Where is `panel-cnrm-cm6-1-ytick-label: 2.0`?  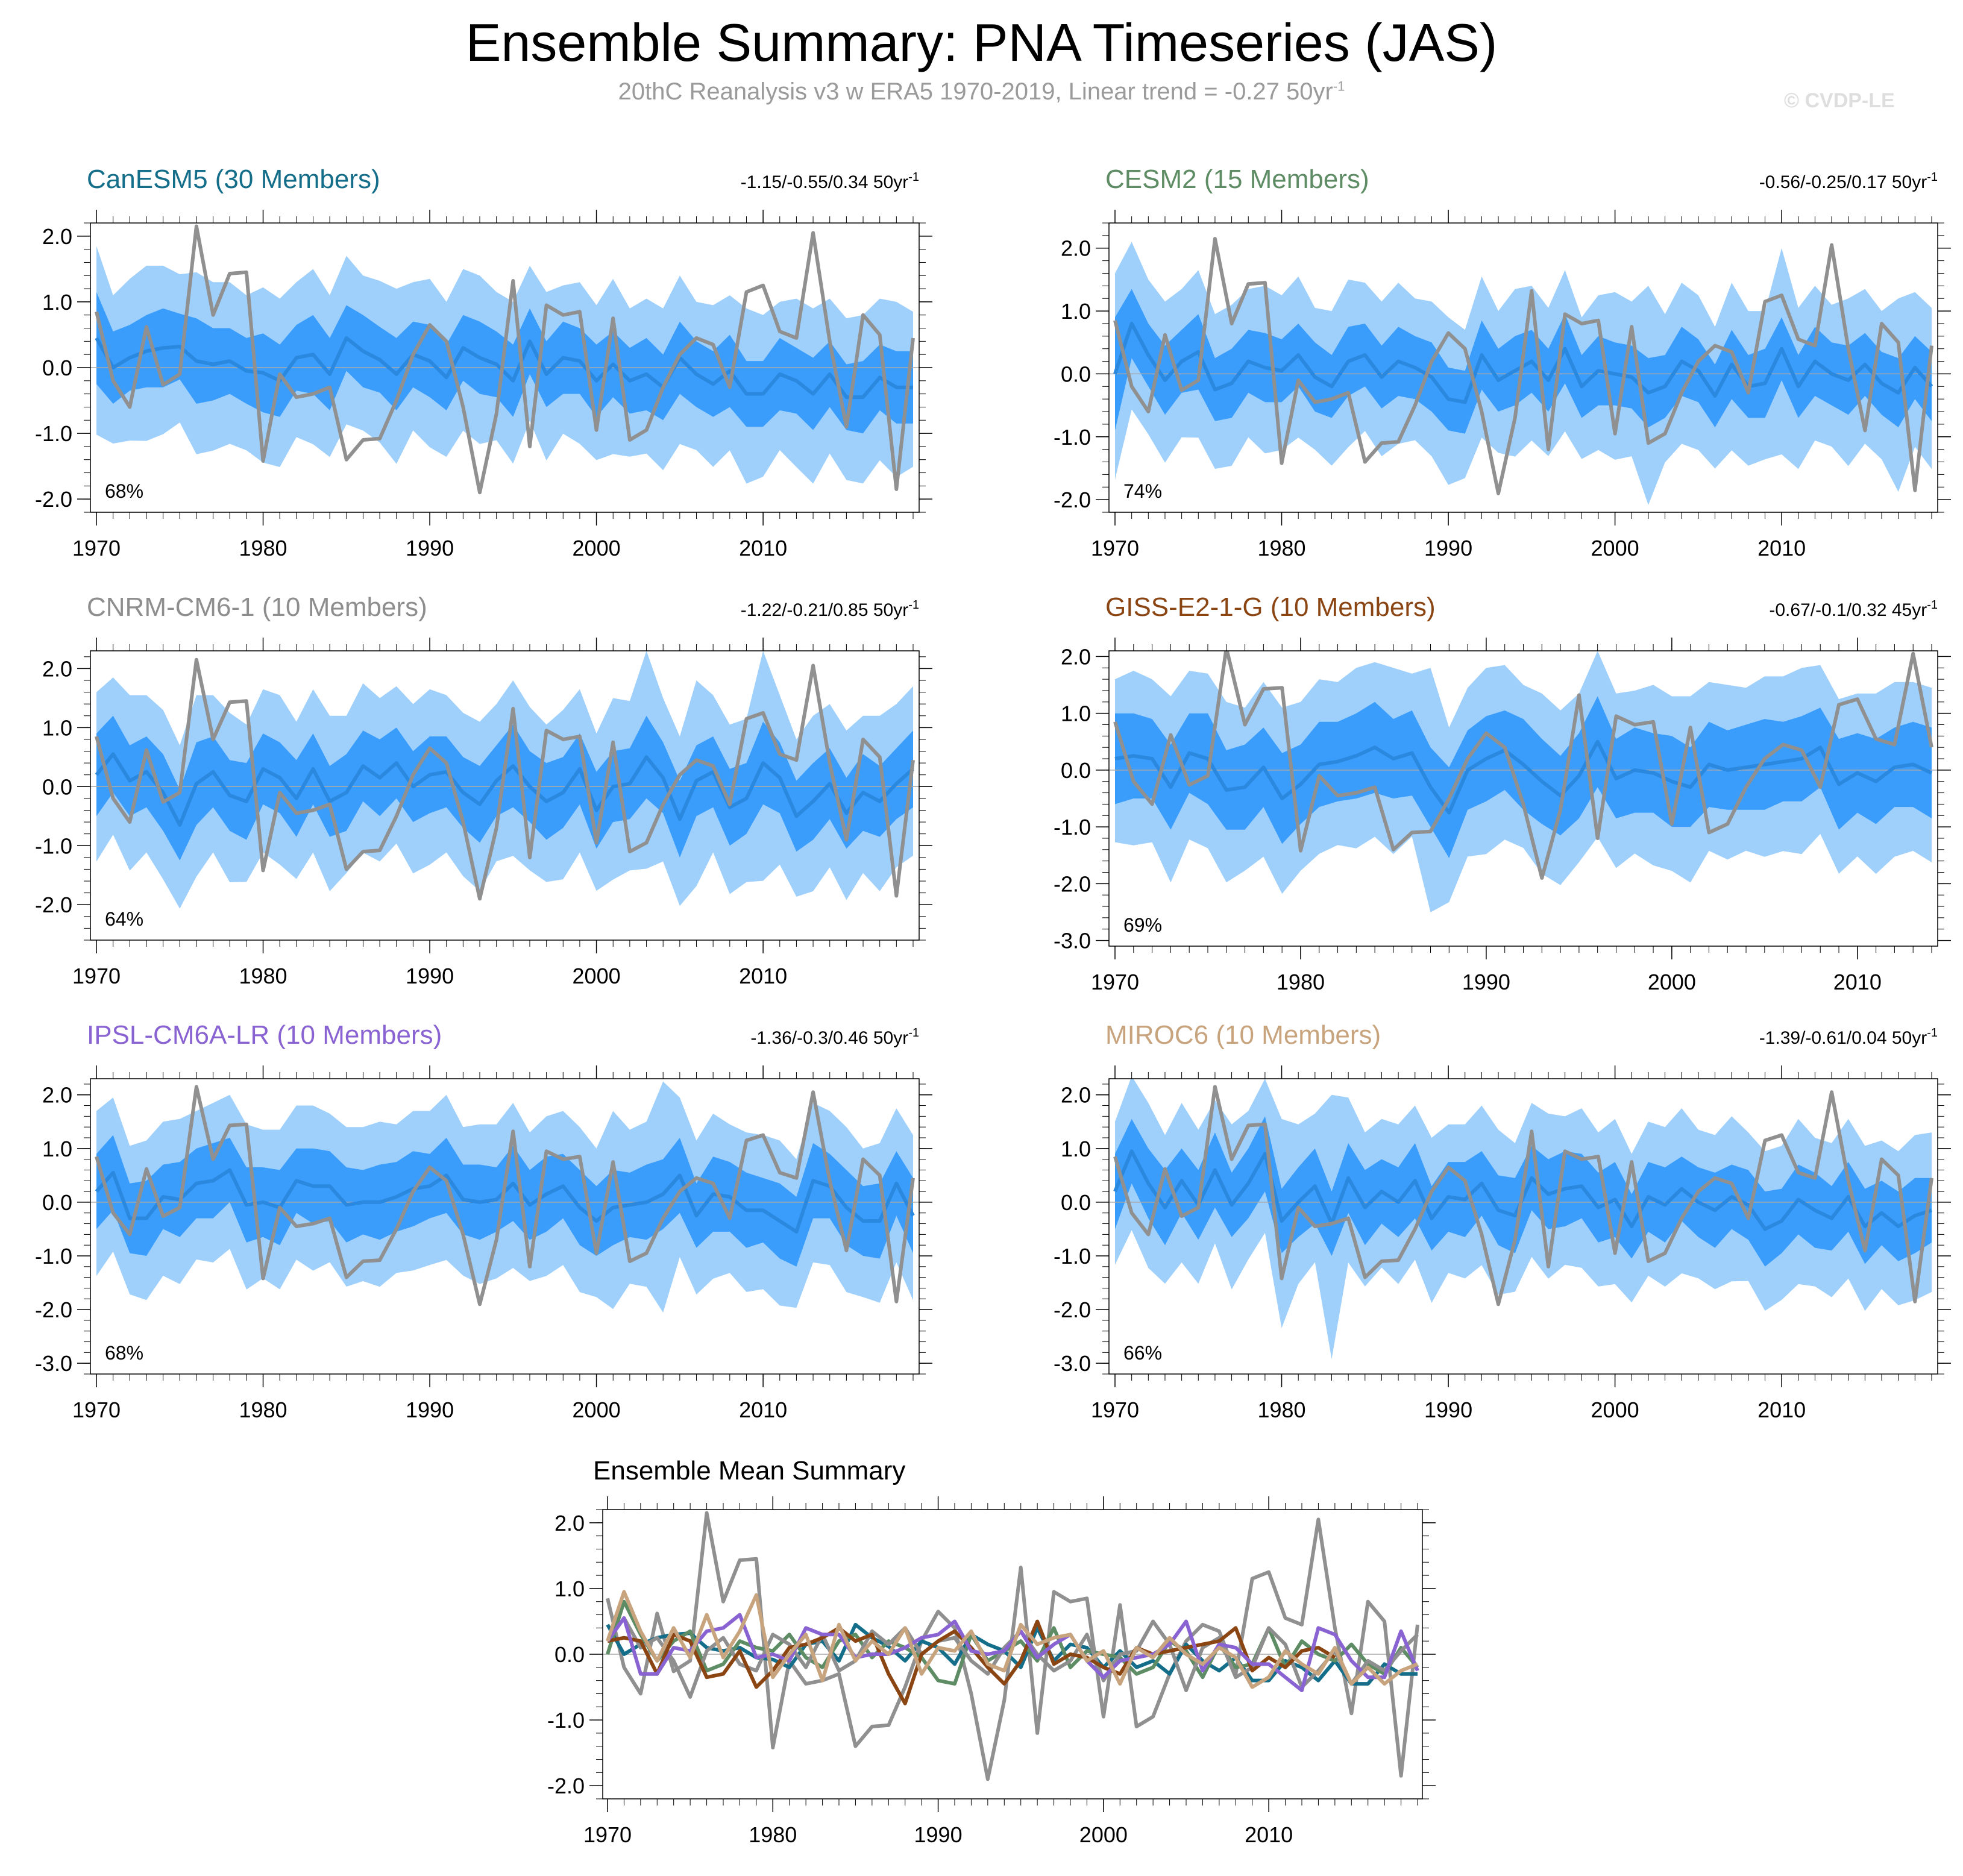 panel-cnrm-cm6-1-ytick-label: 2.0 is located at coordinates (57, 668).